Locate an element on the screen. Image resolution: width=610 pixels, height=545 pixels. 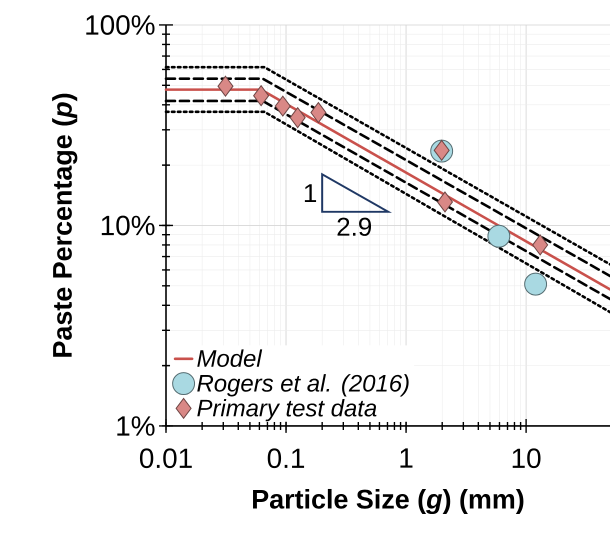
y-tick-label: 100% is located at coordinates (120, 25).